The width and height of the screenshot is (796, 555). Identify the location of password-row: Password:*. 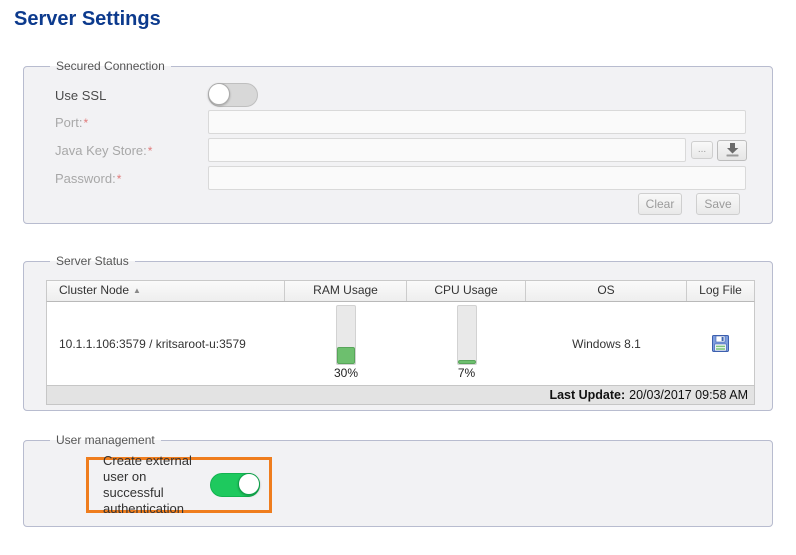
(398, 178).